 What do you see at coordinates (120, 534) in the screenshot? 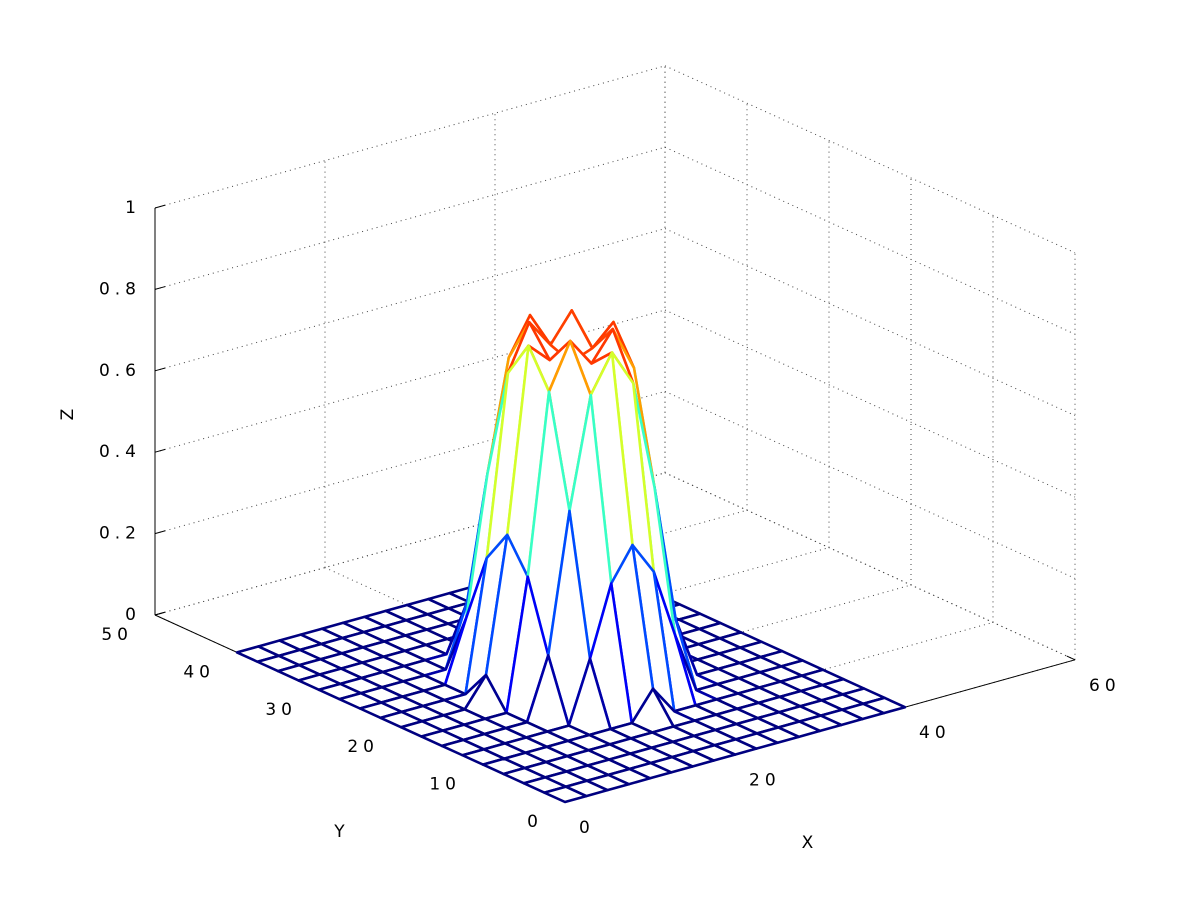
I see `z-tick-label: 0.2` at bounding box center [120, 534].